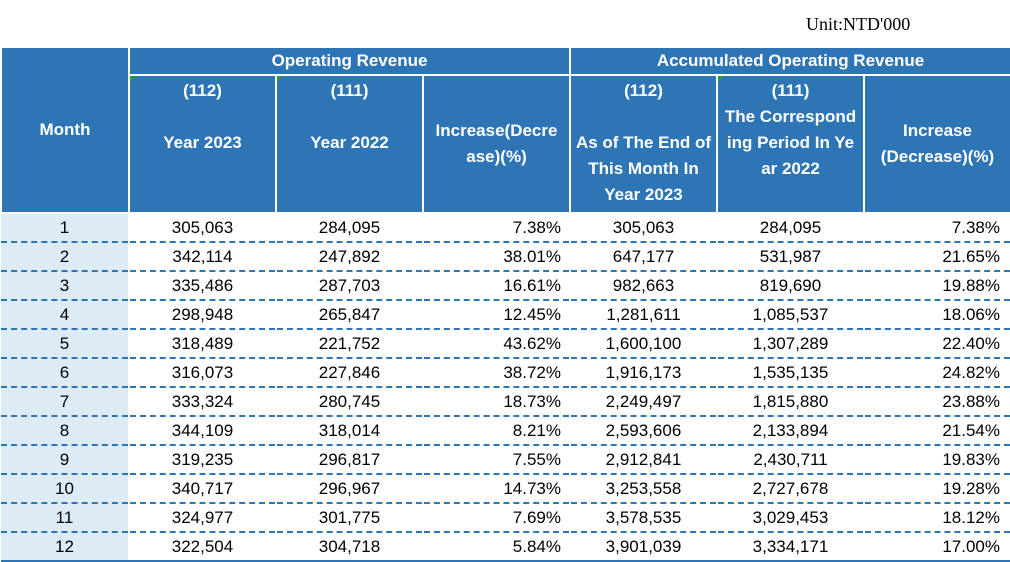 Image resolution: width=1010 pixels, height=562 pixels. What do you see at coordinates (791, 257) in the screenshot?
I see `acc-2022-cell: 531,987` at bounding box center [791, 257].